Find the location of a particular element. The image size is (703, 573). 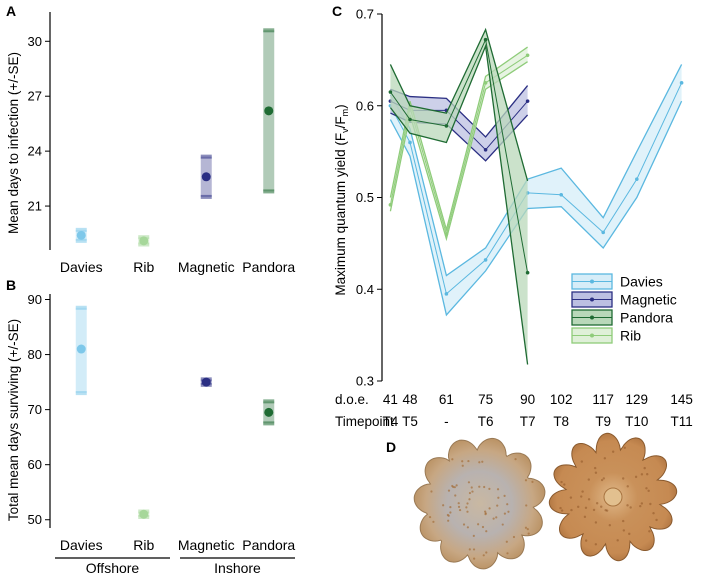

legend-label-magnetic: Magnetic is located at coordinates (648, 300).